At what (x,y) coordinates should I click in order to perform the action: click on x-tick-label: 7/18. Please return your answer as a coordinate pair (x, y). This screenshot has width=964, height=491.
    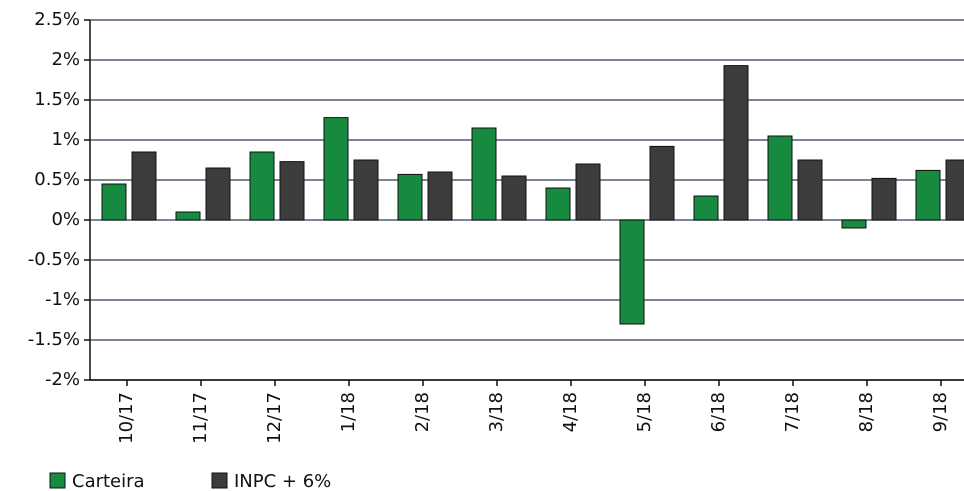
    Looking at the image, I should click on (792, 412).